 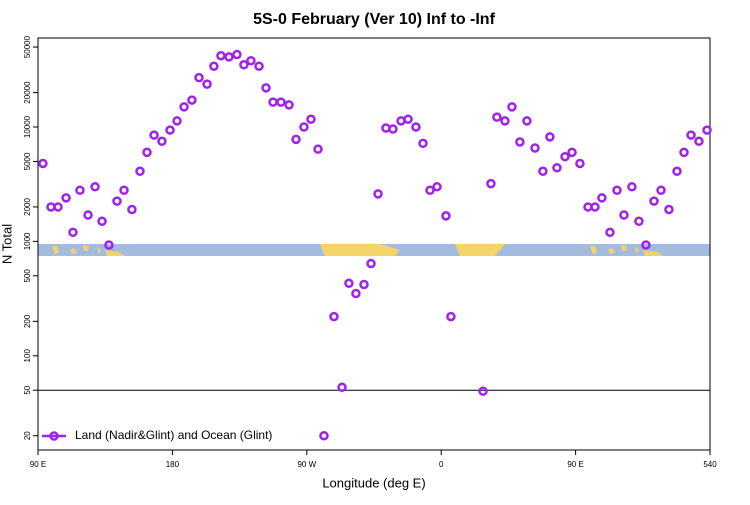 I want to click on x-tick-label: 90 W, so click(x=306, y=464).